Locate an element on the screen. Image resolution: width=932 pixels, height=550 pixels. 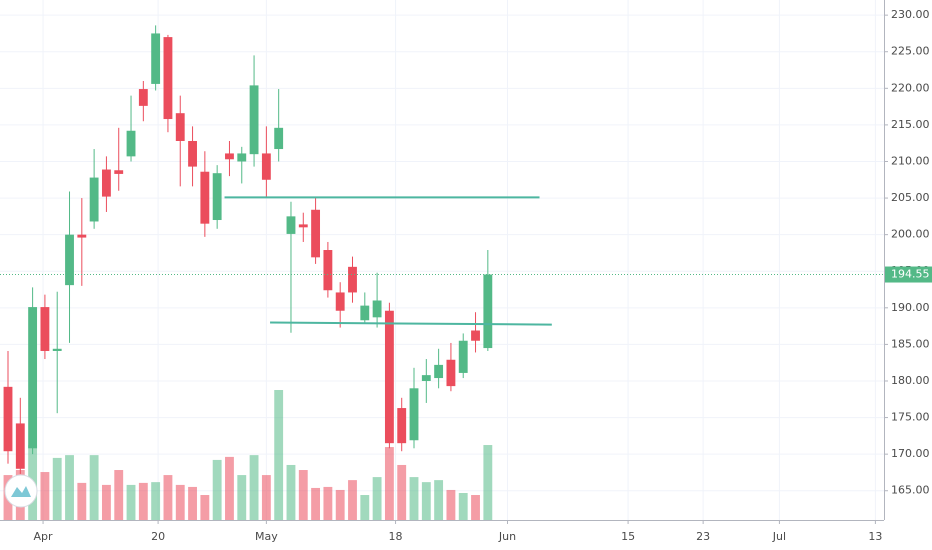
logo is located at coordinates (21, 491).